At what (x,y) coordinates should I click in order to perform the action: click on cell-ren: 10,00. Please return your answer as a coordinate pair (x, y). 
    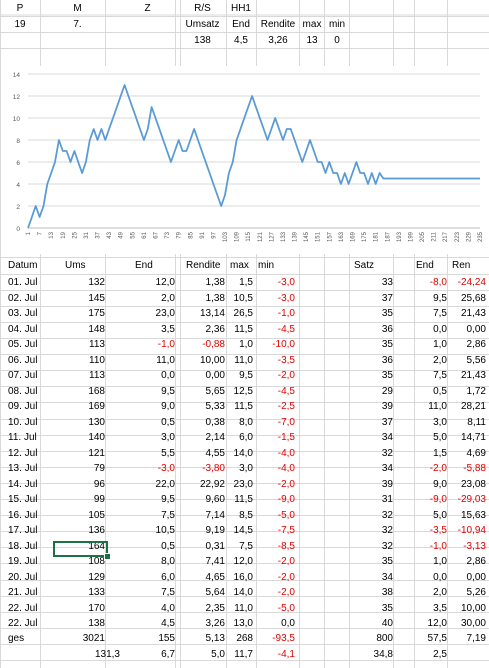
    Looking at the image, I should click on (473, 608).